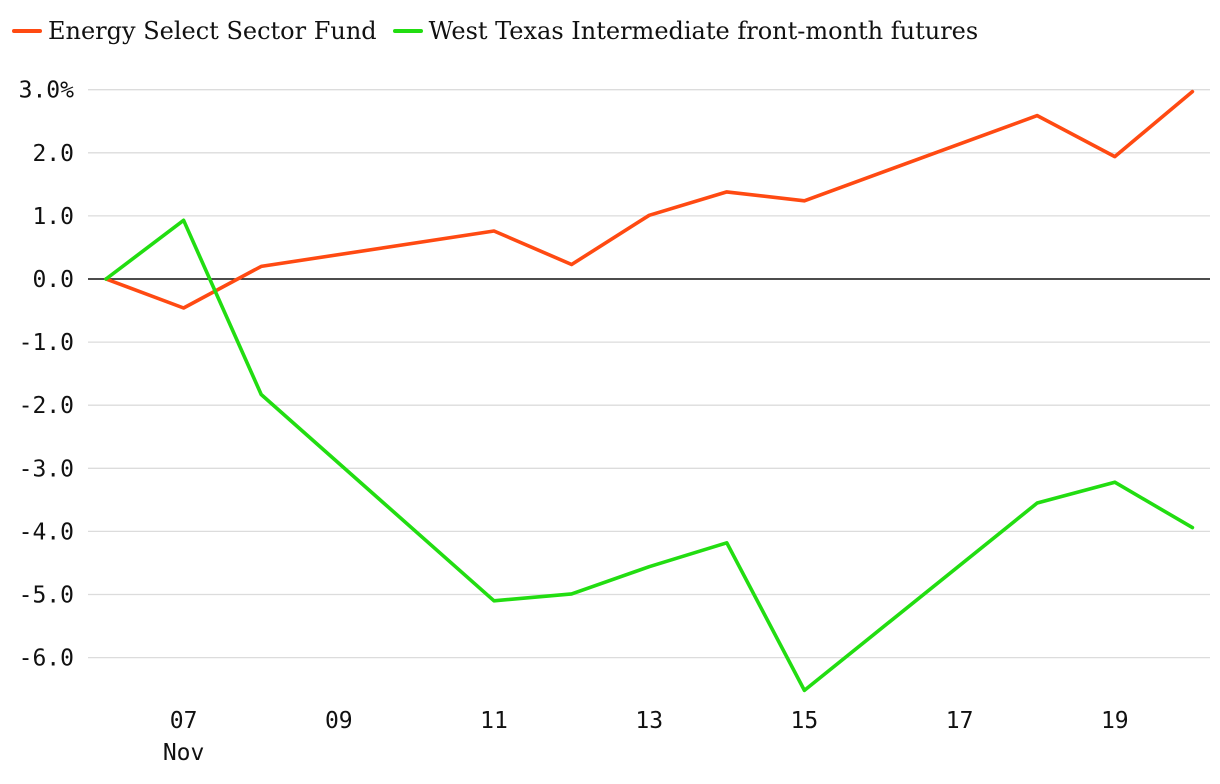 The image size is (1220, 784). What do you see at coordinates (212, 31) in the screenshot?
I see `legend-label-energy: Energy Select Sector Fund` at bounding box center [212, 31].